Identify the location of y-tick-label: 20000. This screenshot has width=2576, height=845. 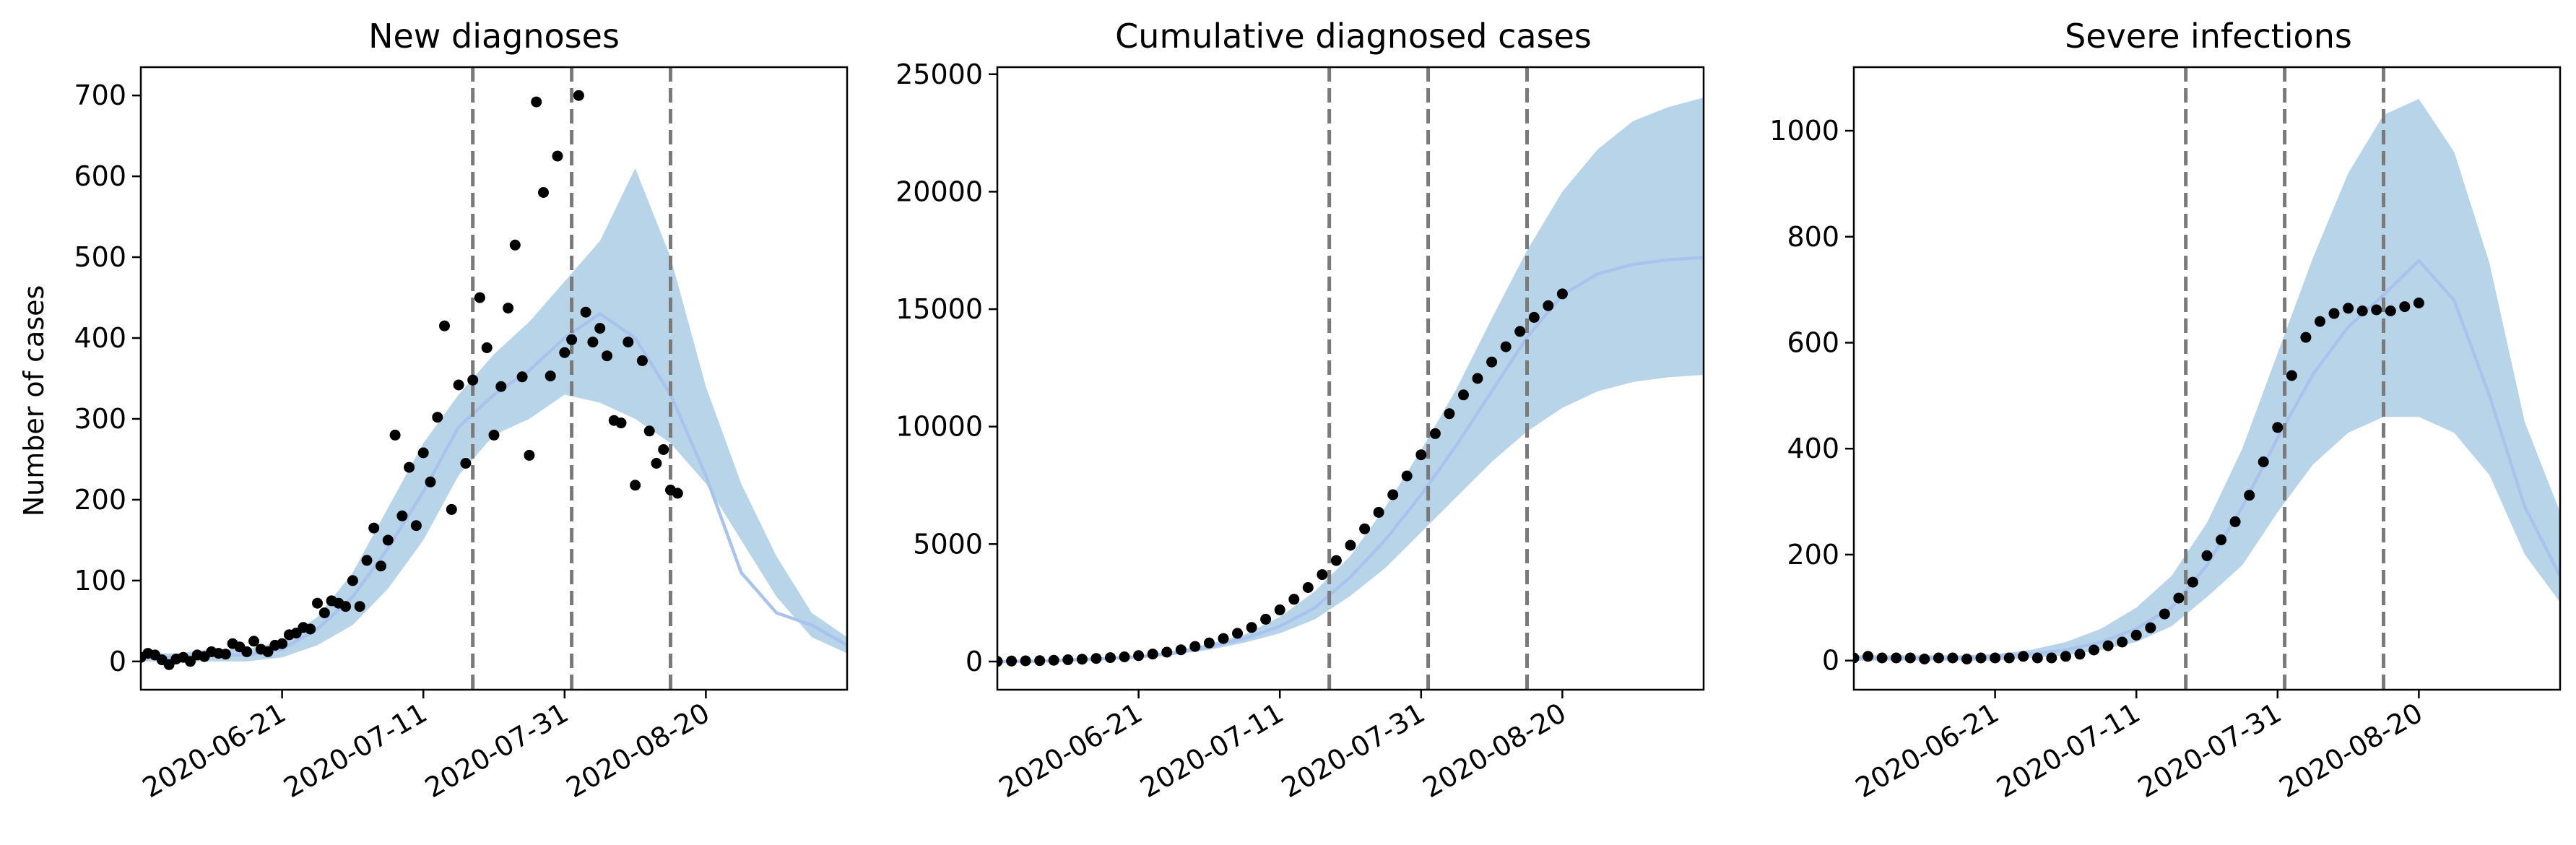
(939, 191).